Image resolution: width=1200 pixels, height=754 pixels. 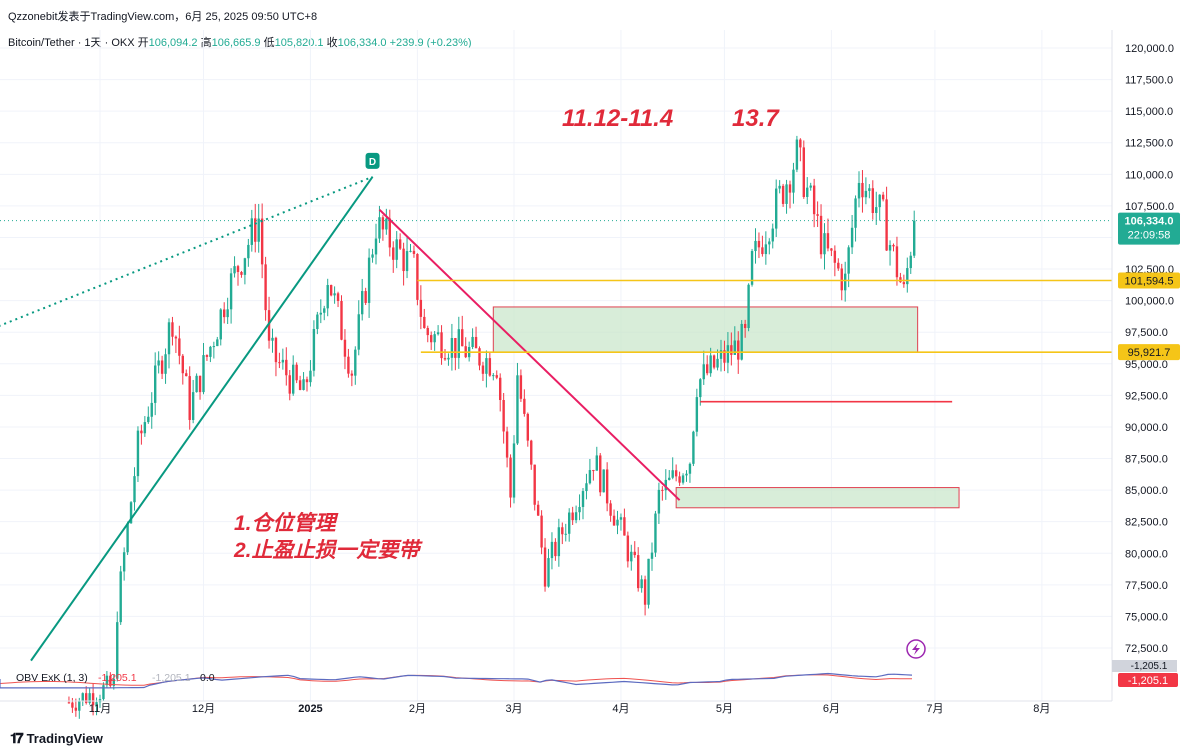 What do you see at coordinates (71, 43) in the screenshot?
I see `symbol-name: Bitcoin/Tether · 1天 · OKX` at bounding box center [71, 43].